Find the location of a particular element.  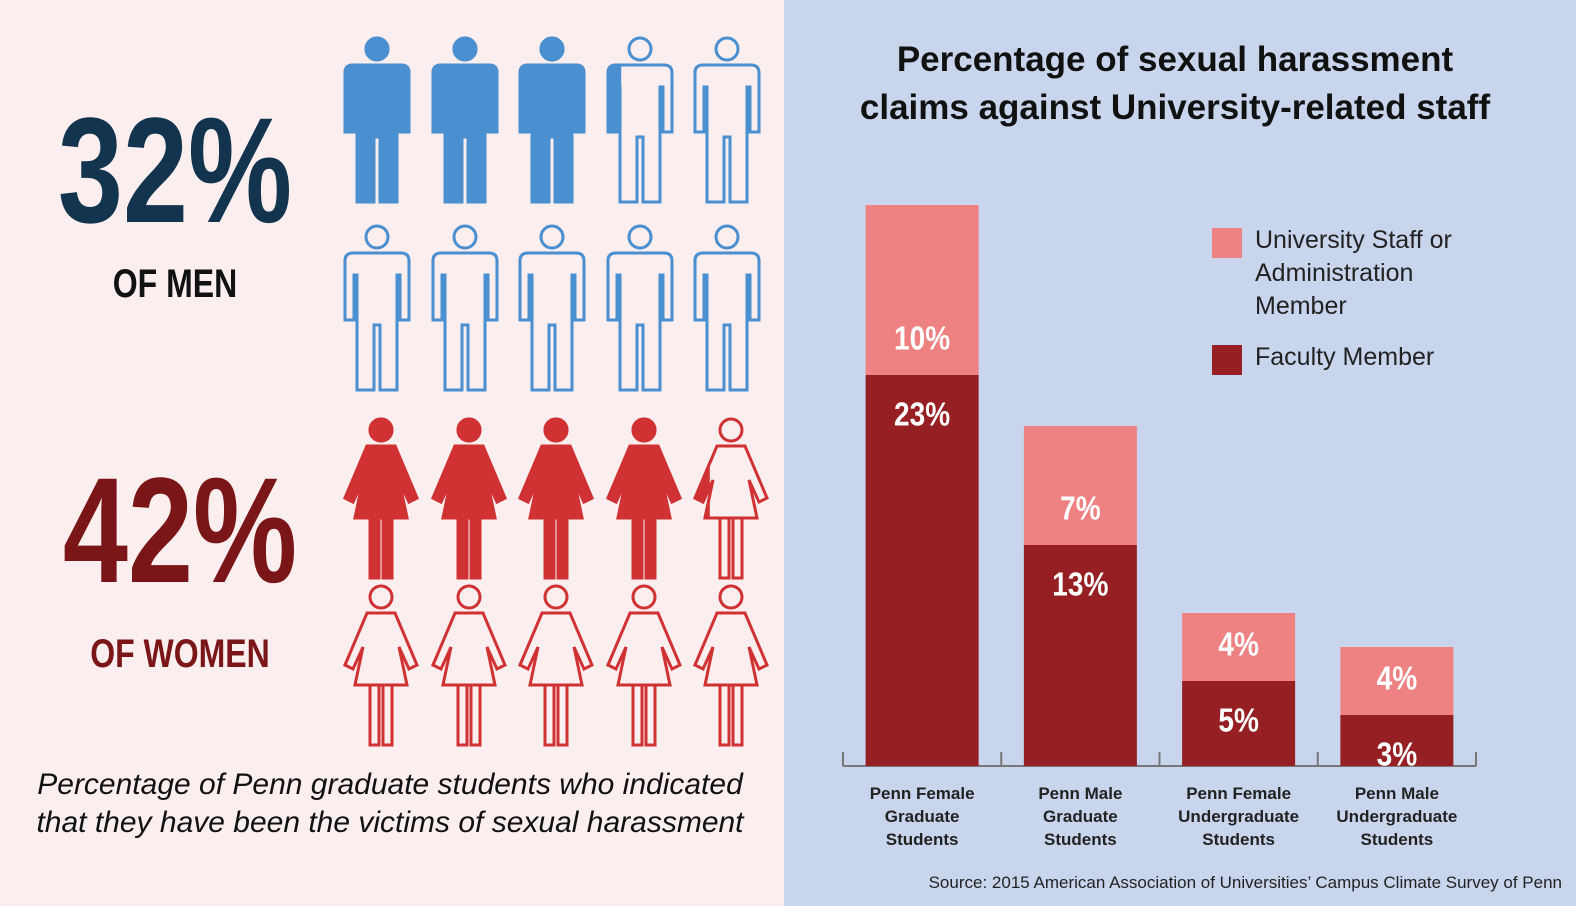

bar-label: 23% is located at coordinates (922, 415).